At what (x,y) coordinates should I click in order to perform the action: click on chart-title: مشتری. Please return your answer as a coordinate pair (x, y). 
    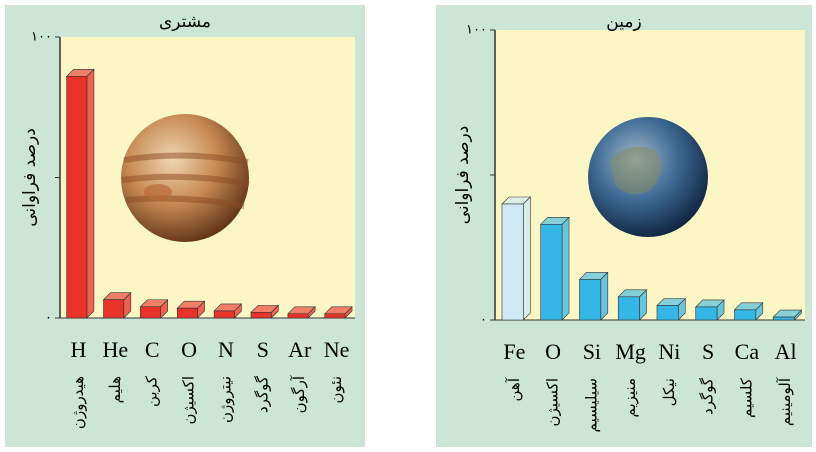
    Looking at the image, I should click on (185, 22).